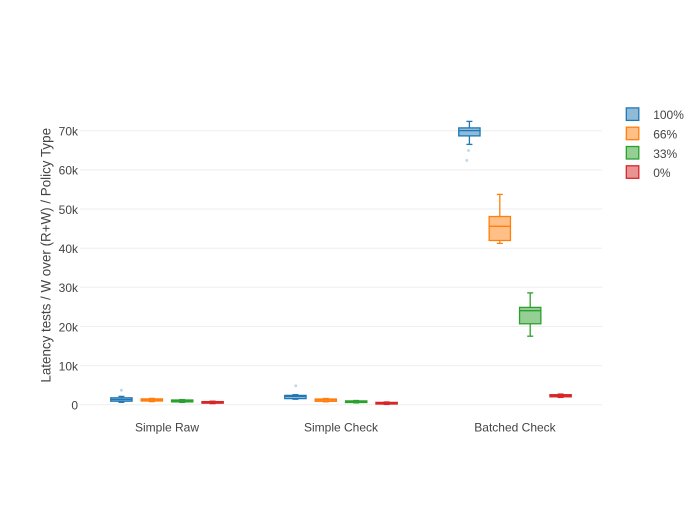  I want to click on svg-text: Simple Raw, so click(167, 428).